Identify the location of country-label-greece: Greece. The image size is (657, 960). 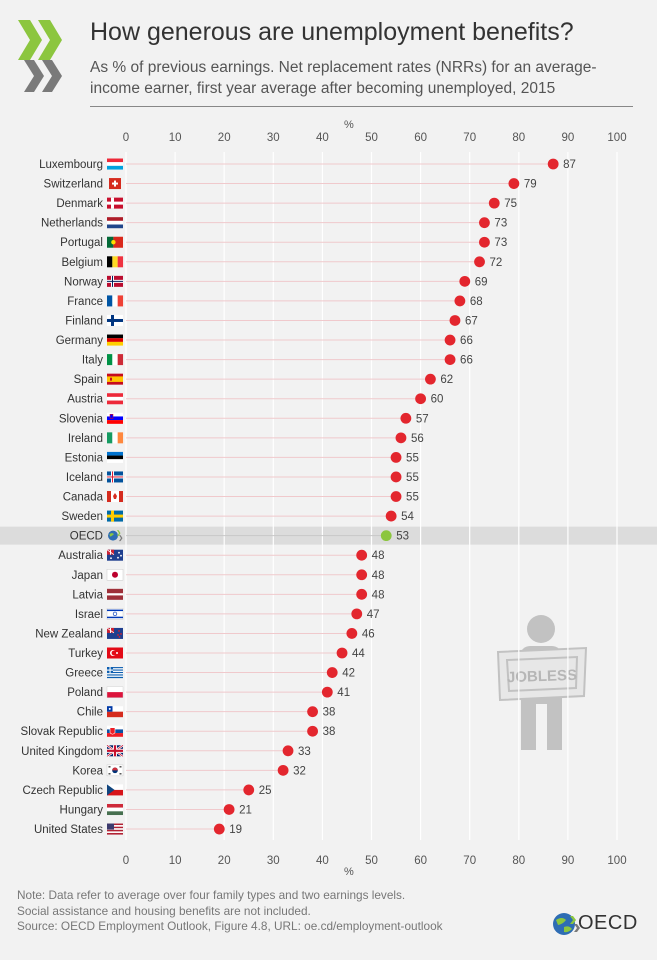
(84, 674).